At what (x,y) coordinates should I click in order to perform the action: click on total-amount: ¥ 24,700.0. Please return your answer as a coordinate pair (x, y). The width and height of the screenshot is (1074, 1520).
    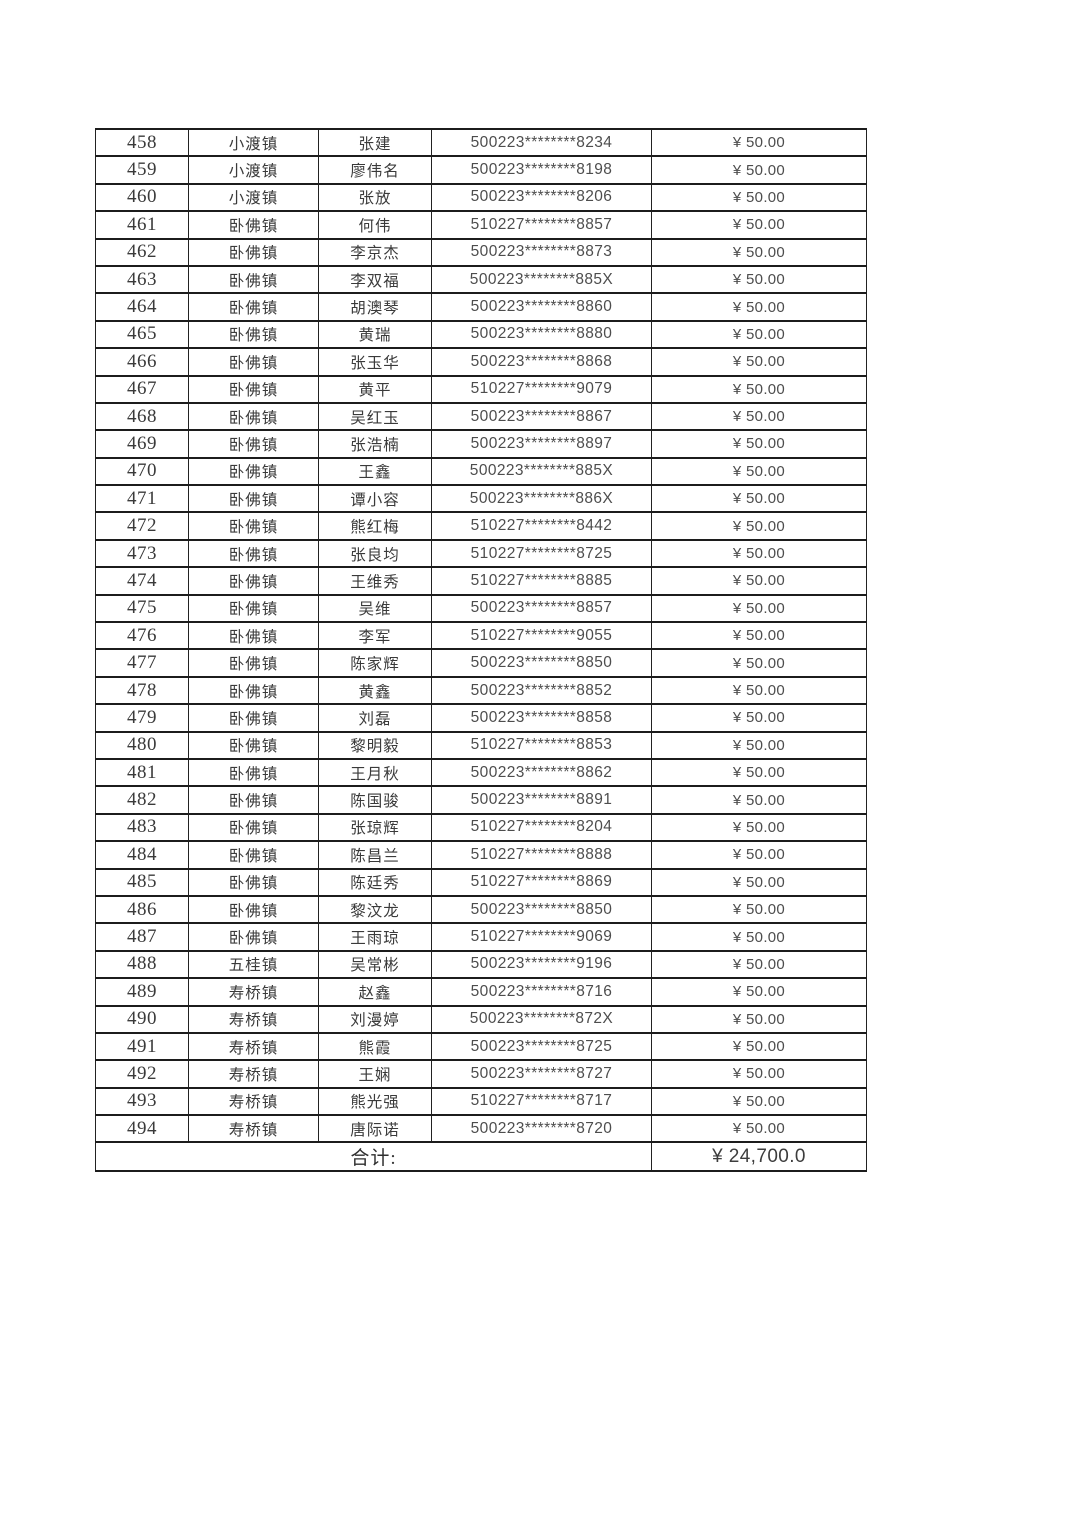
    Looking at the image, I should click on (759, 1157).